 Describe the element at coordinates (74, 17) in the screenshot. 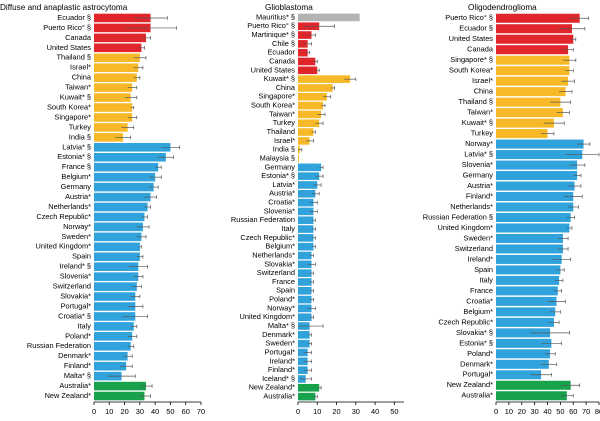

I see `category-label: Ecuador §` at that location.